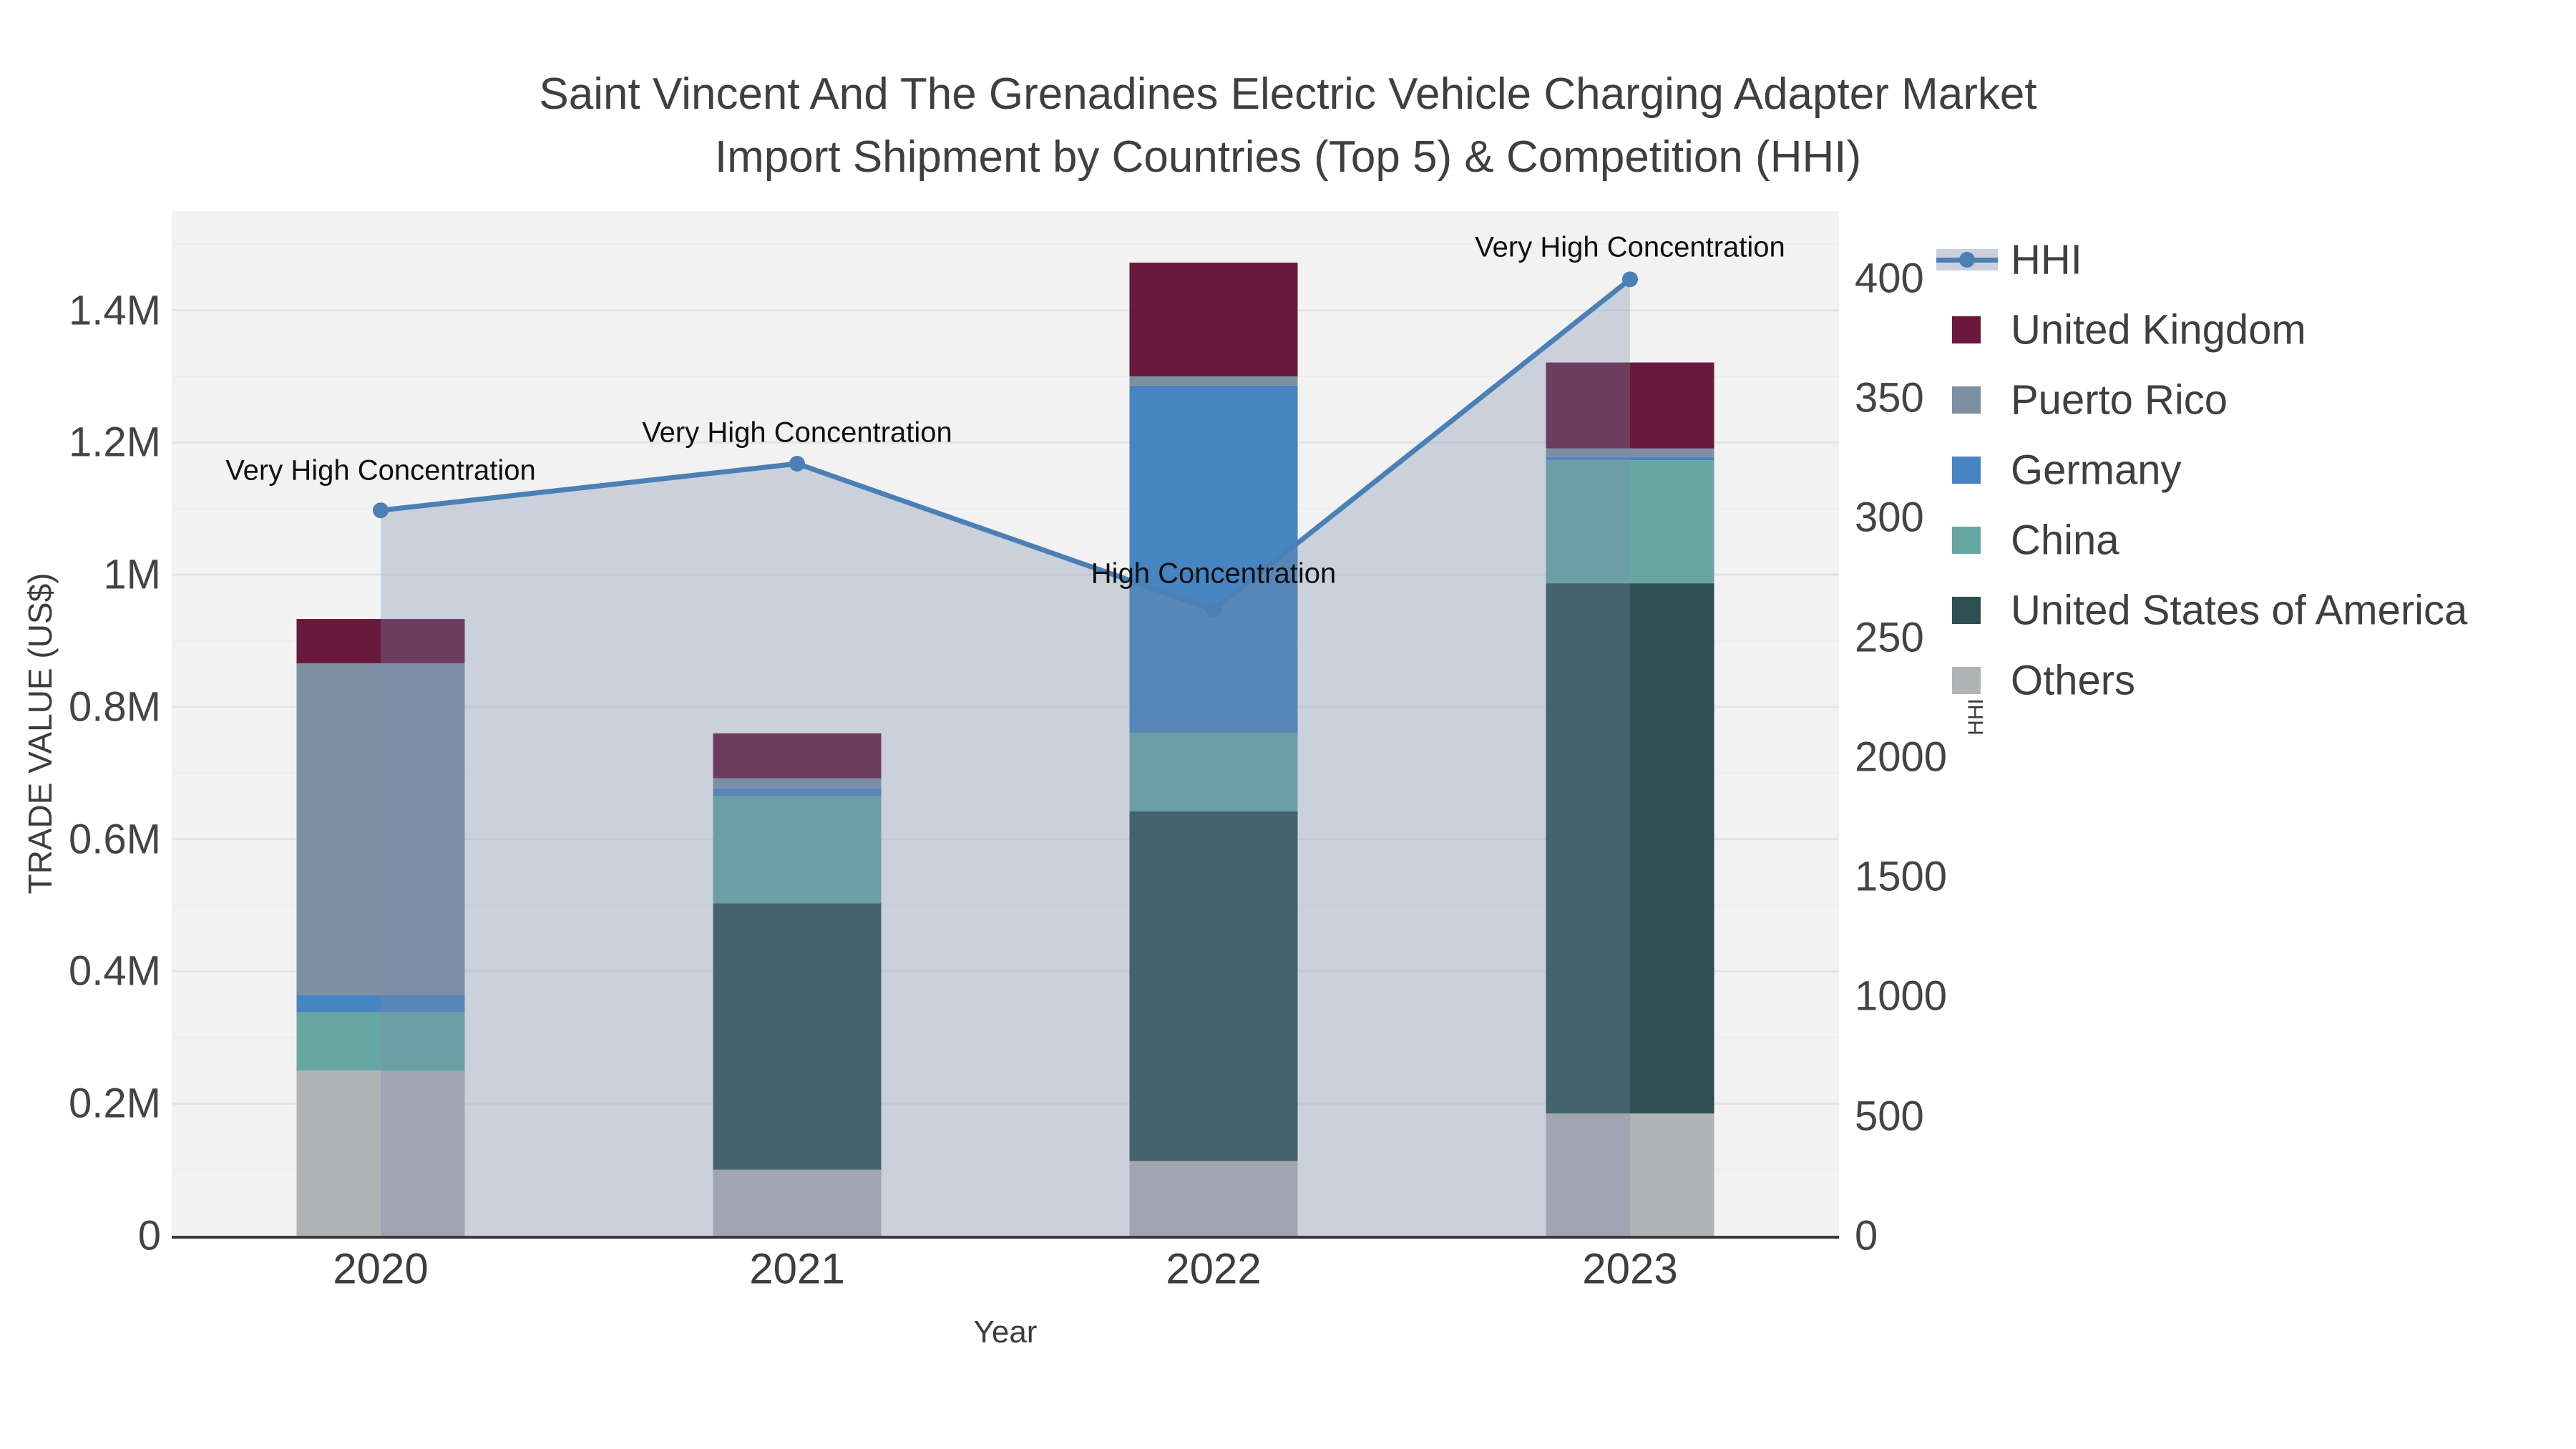 Image resolution: width=2576 pixels, height=1449 pixels. Describe the element at coordinates (2096, 470) in the screenshot. I see `legend-item-label: Germany` at that location.